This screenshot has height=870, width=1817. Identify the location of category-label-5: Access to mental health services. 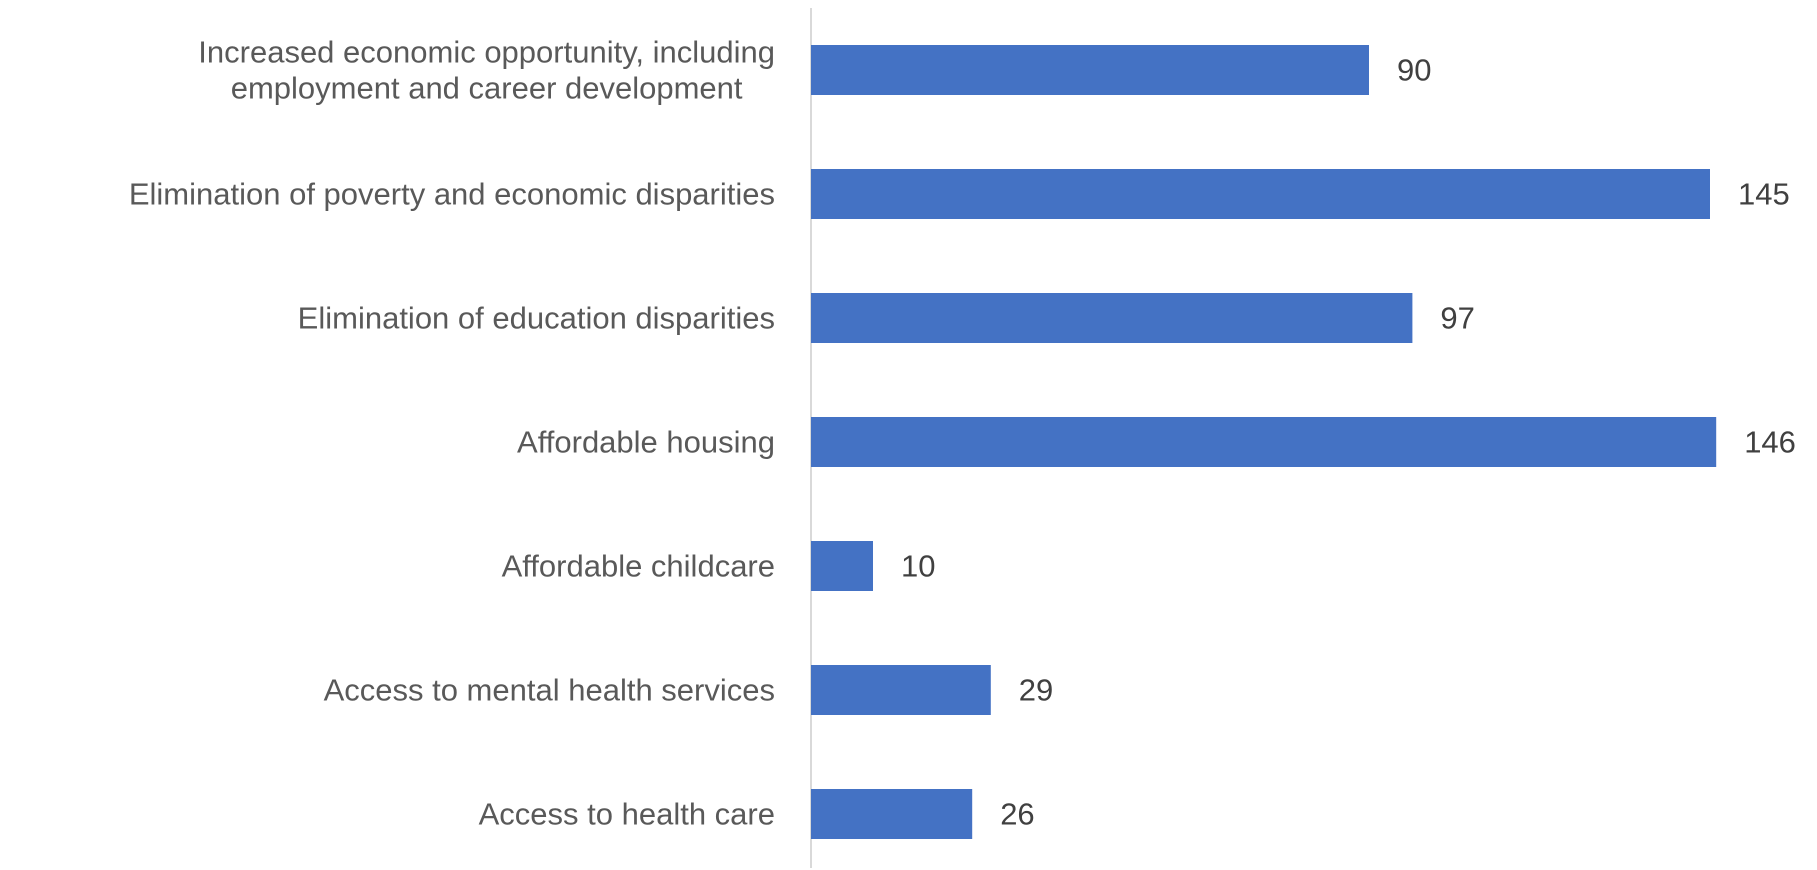
(549, 690).